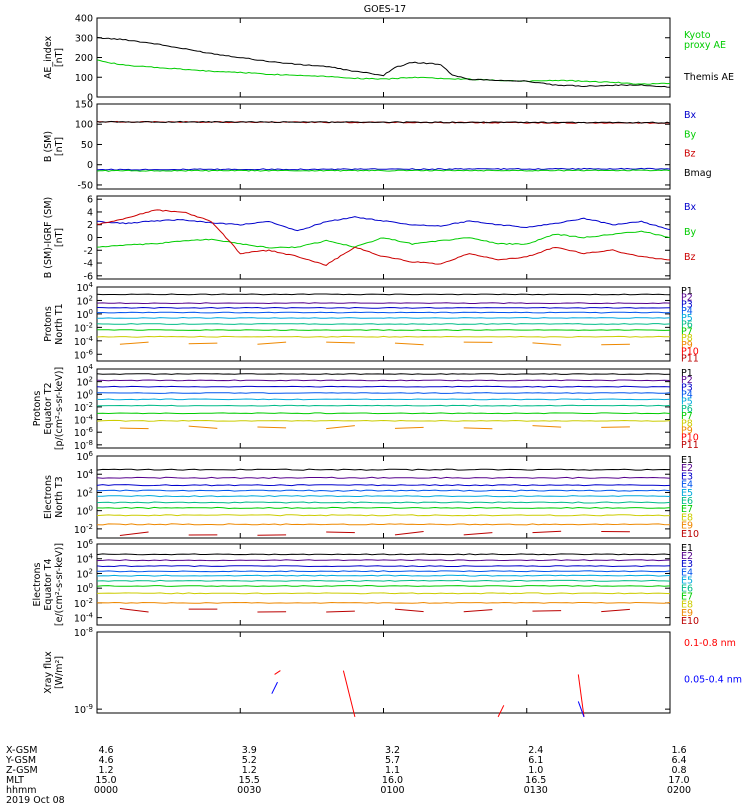 The image size is (750, 806). I want to click on y-axis-label: [e/(cm²-s-sr-keV)], so click(59, 584).